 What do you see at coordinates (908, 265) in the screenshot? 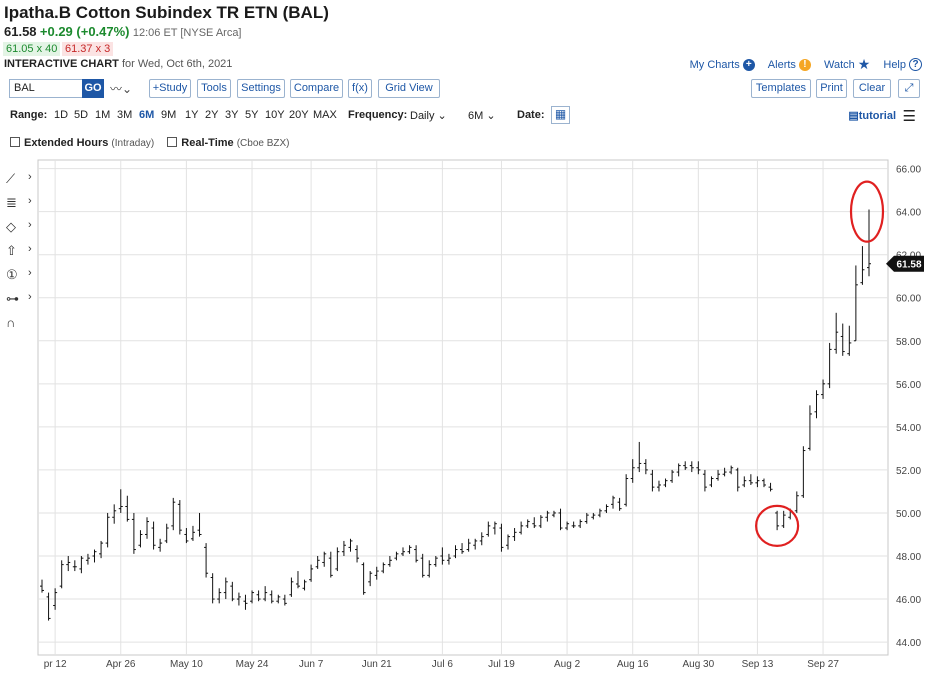
I see `last-price-label: 61.58` at bounding box center [908, 265].